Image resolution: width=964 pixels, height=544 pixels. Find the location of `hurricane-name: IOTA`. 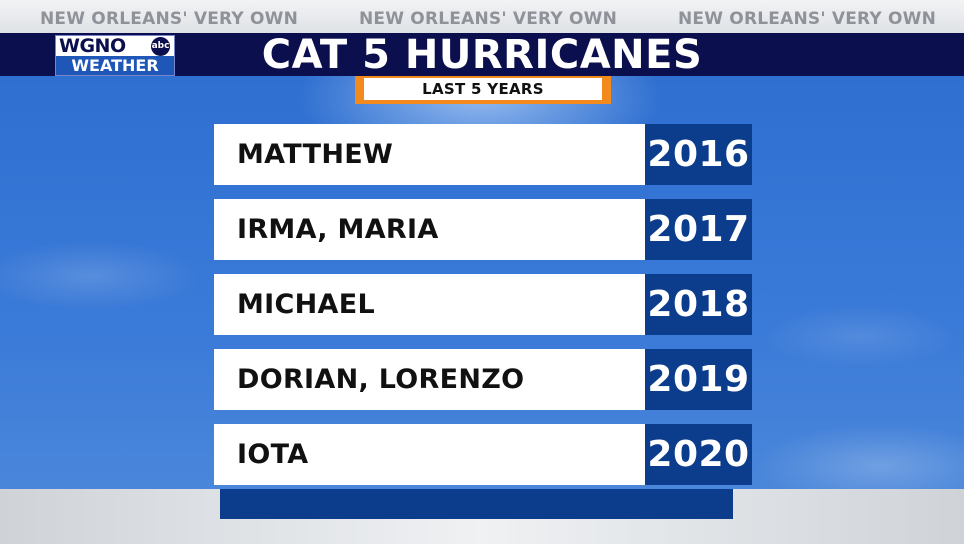

hurricane-name: IOTA is located at coordinates (273, 454).